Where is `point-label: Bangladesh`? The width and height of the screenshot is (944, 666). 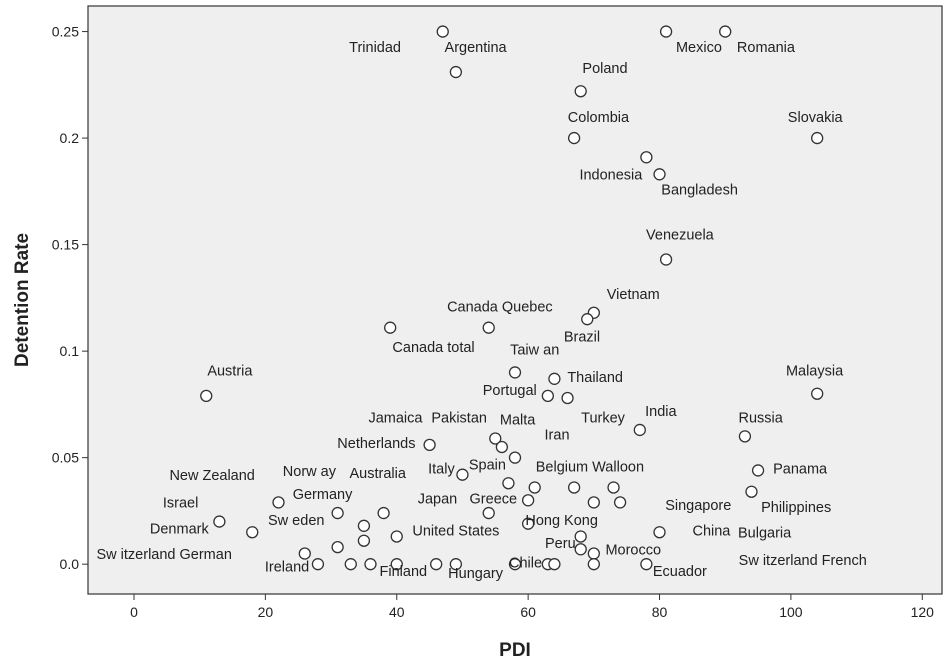
point-label: Bangladesh is located at coordinates (699, 191).